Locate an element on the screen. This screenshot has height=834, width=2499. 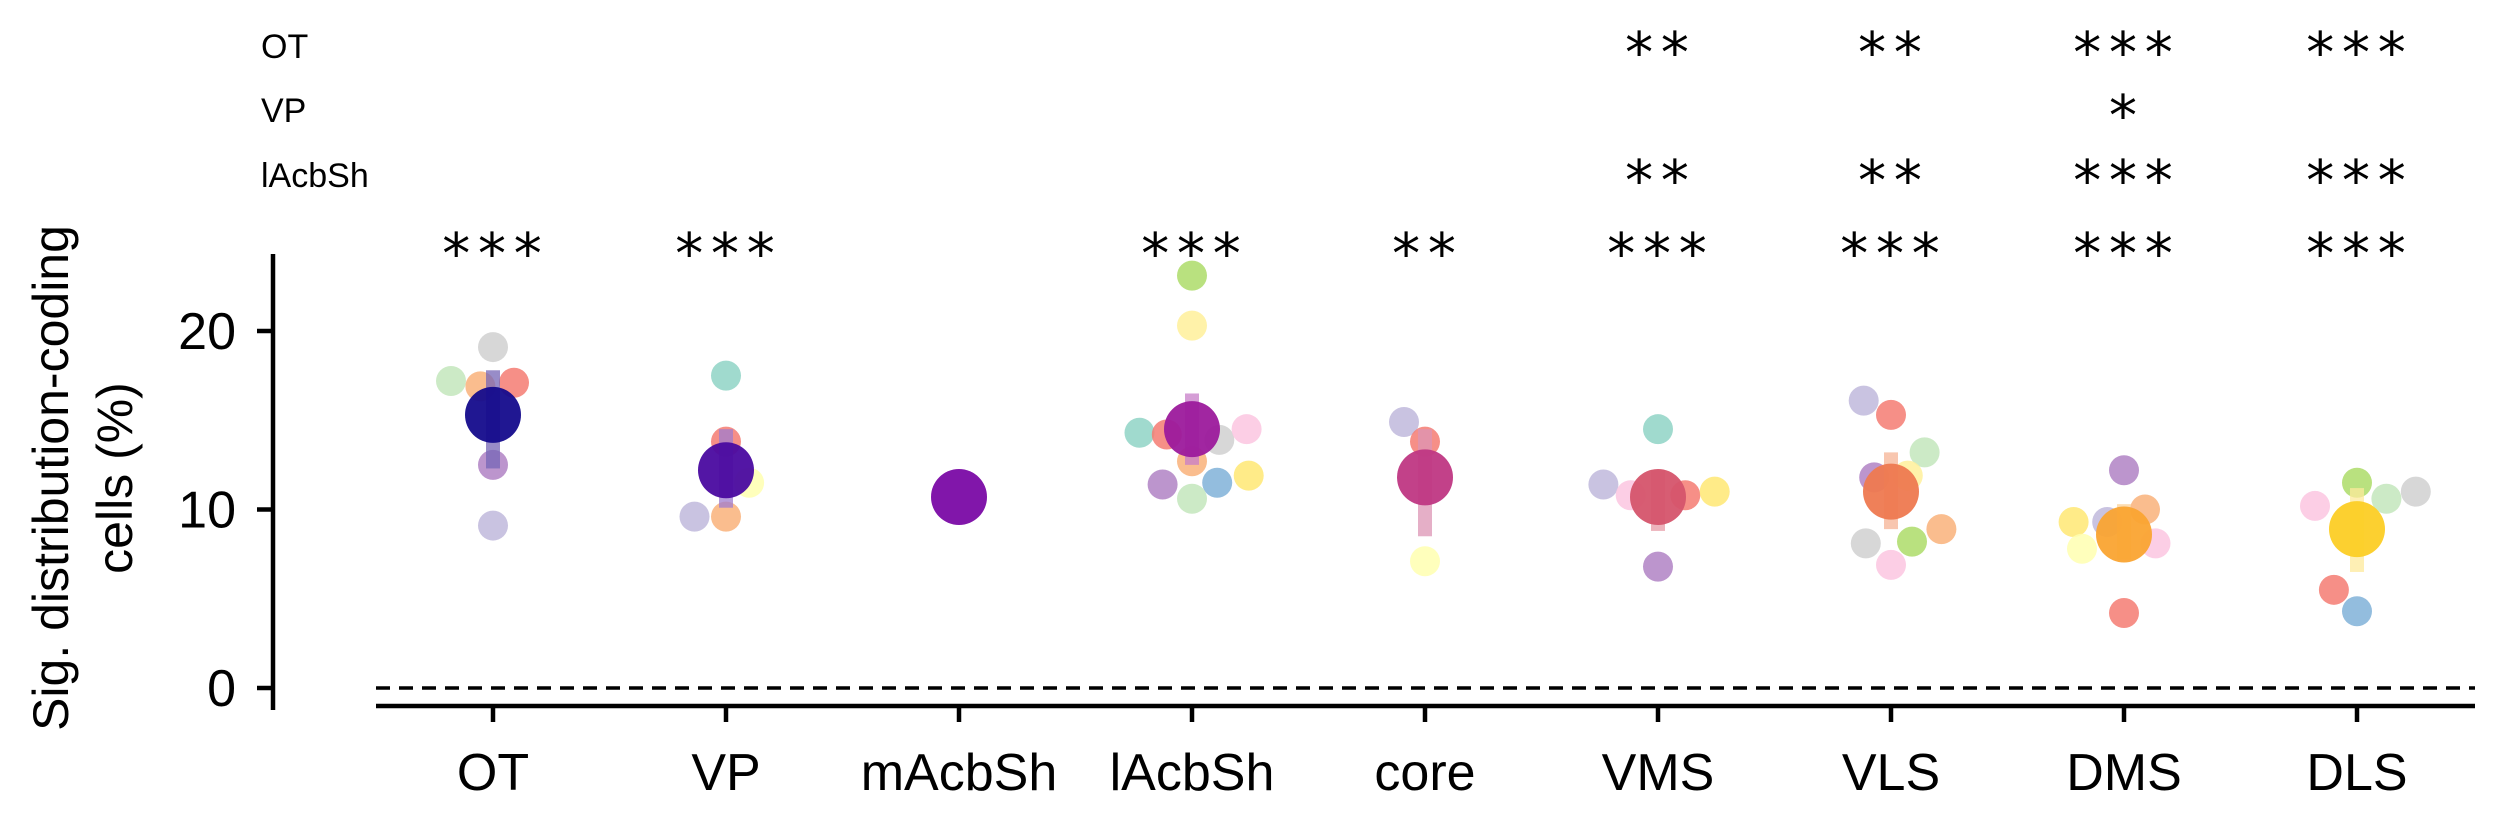
x-tick-label: DLS is located at coordinates (2356, 773).